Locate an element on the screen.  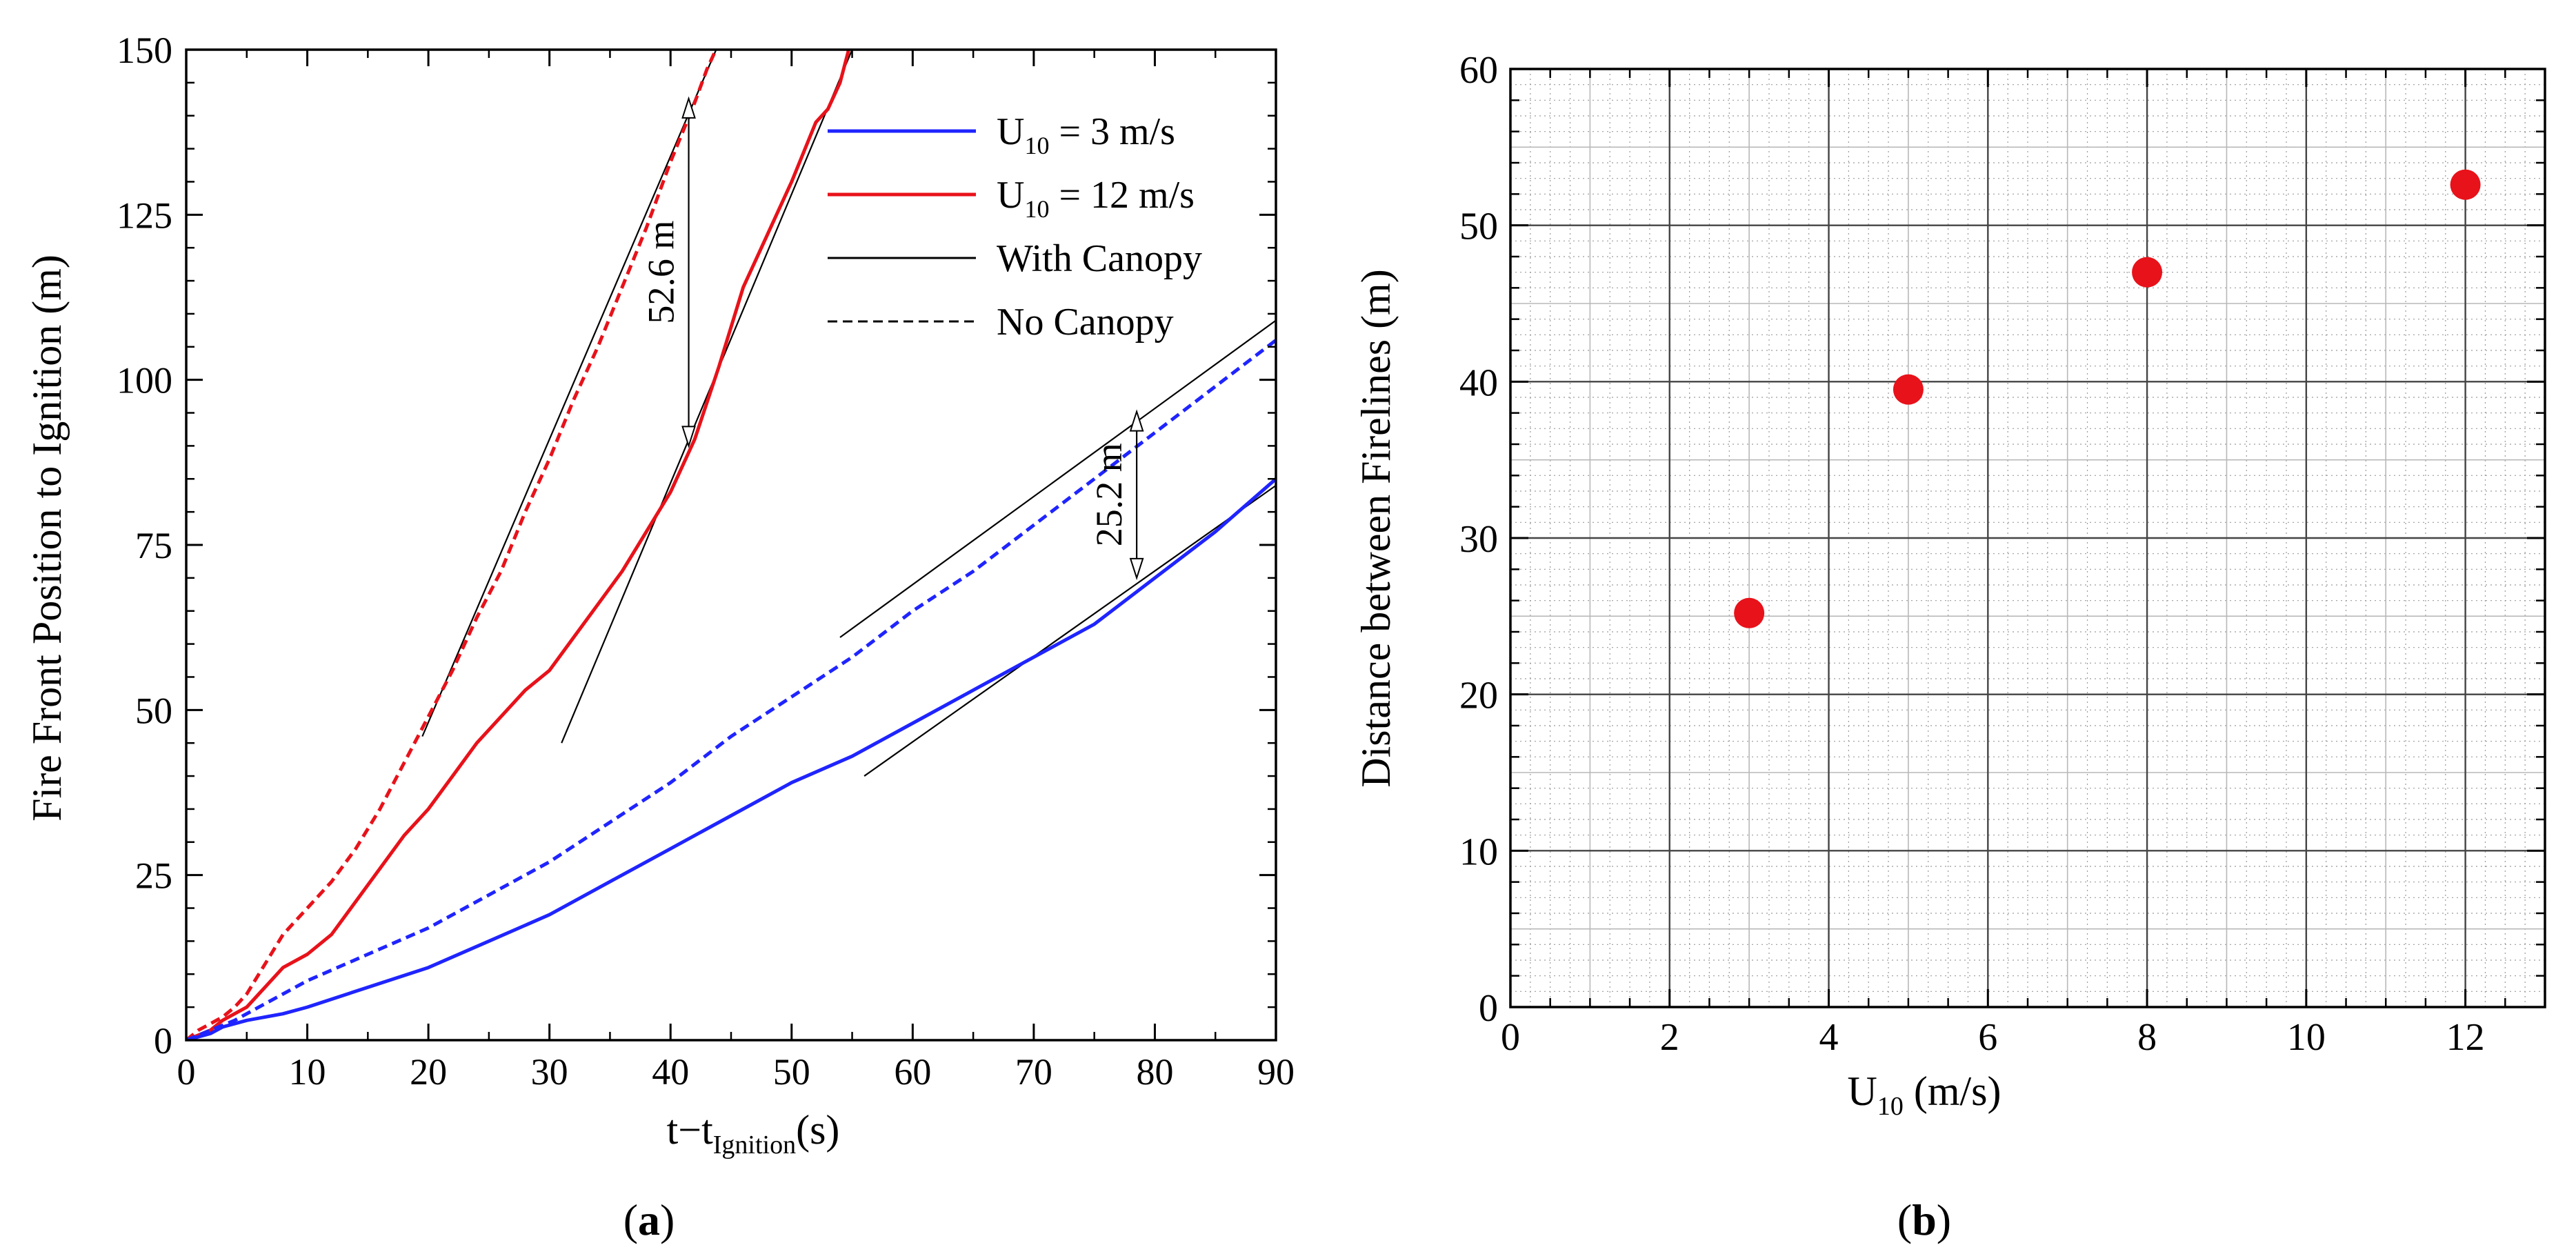
chart-a-x-axis-label-sub: Ignition is located at coordinates (754, 1145).